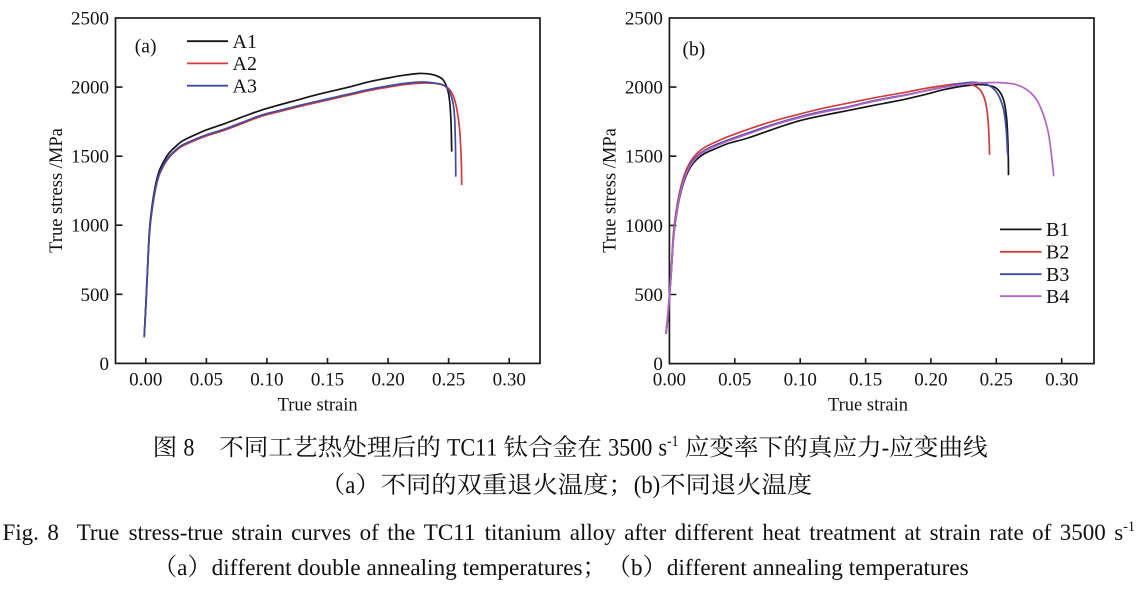 This screenshot has height=593, width=1142. I want to click on svg-text: (b), so click(694, 50).